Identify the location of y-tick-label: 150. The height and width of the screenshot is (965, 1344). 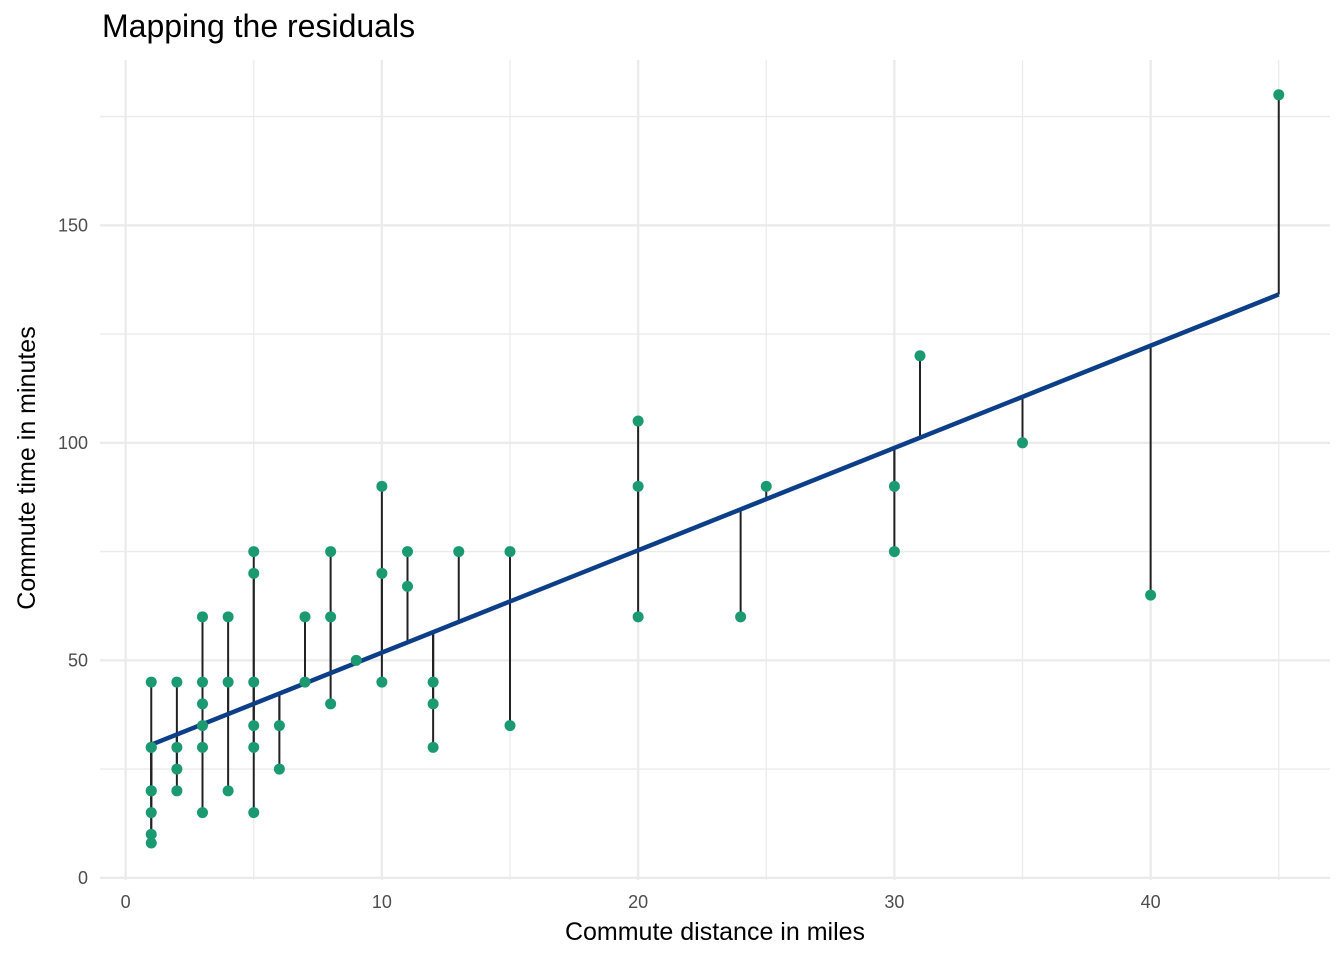
(73, 225).